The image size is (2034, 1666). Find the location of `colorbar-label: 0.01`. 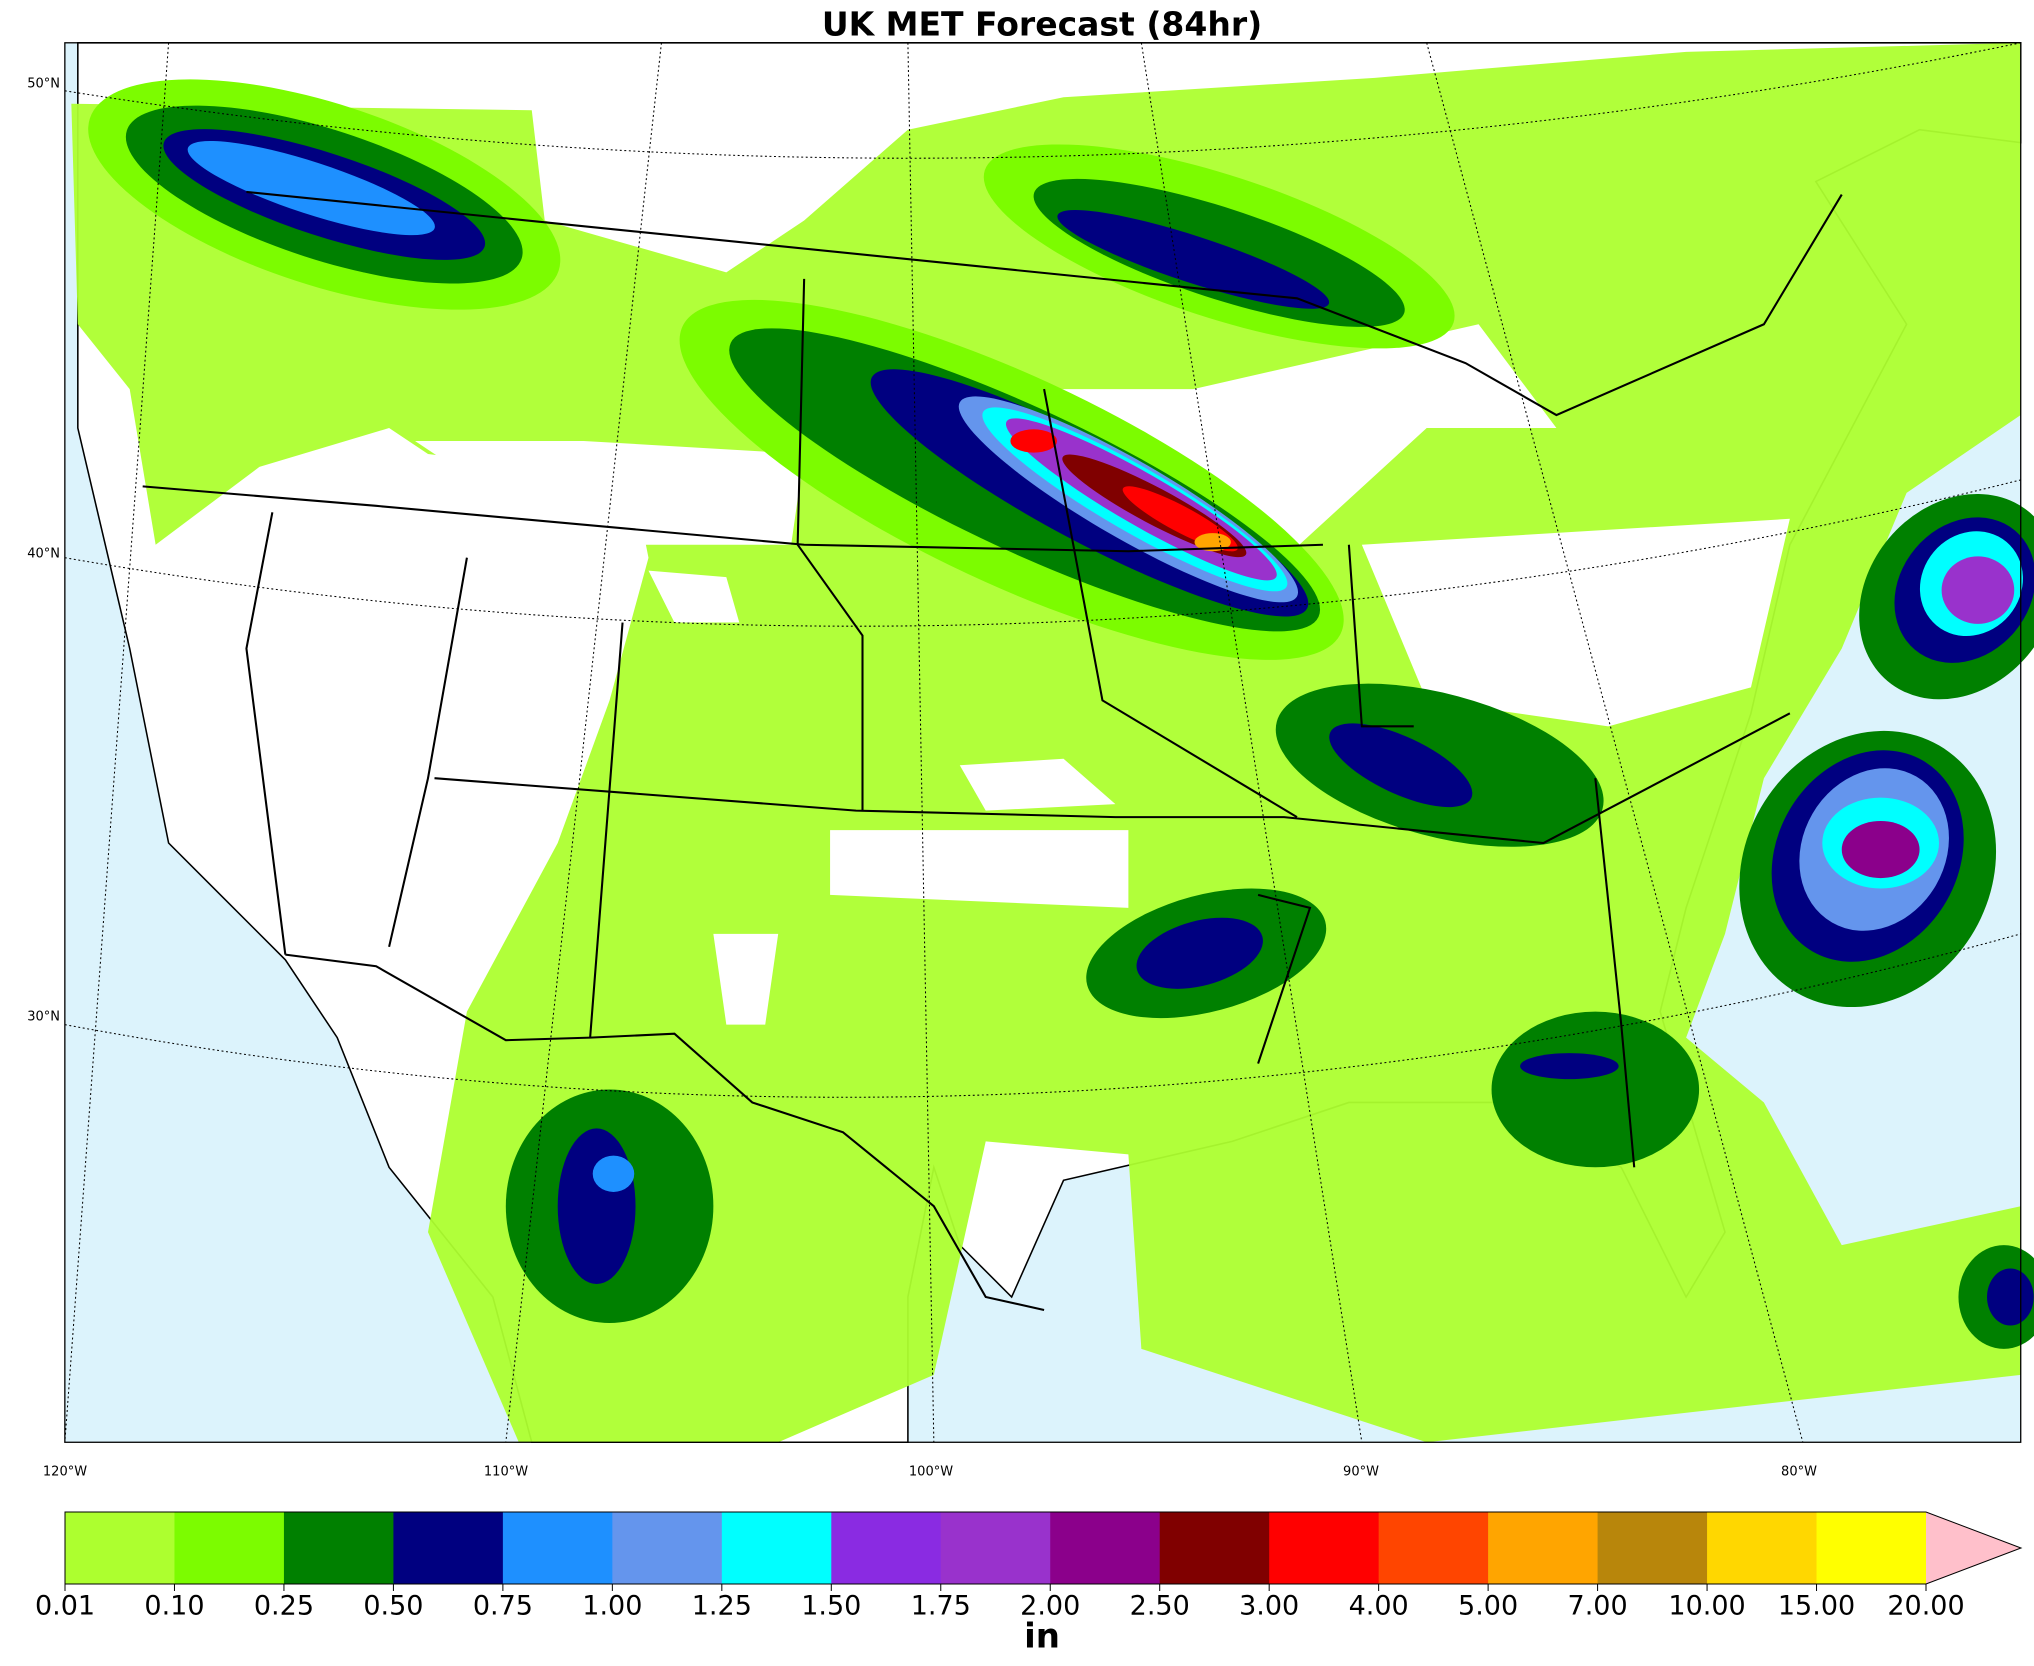

colorbar-label: 0.01 is located at coordinates (65, 1606).